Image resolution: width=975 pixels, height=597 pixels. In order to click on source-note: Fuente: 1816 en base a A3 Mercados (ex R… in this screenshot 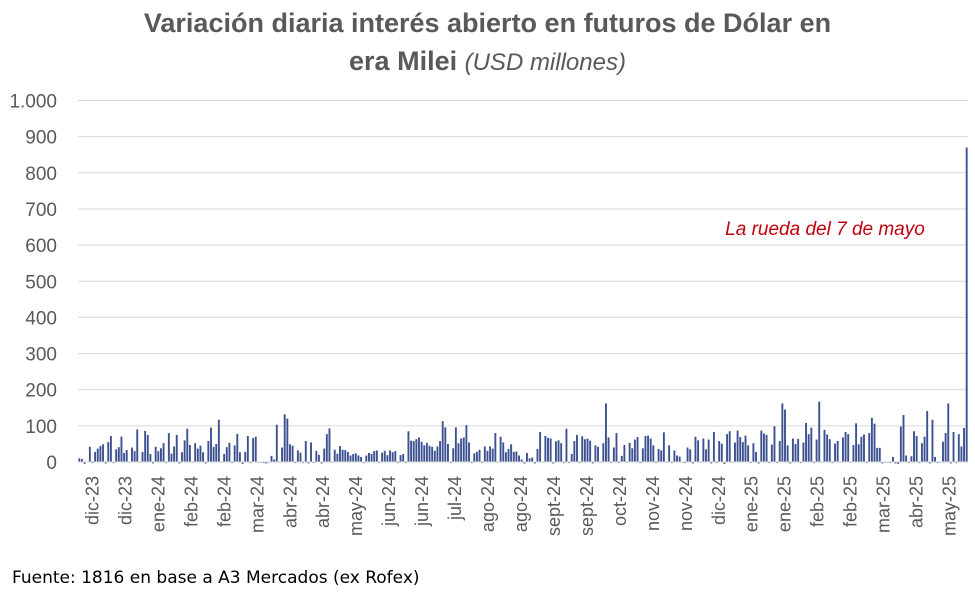, I will do `click(216, 578)`.